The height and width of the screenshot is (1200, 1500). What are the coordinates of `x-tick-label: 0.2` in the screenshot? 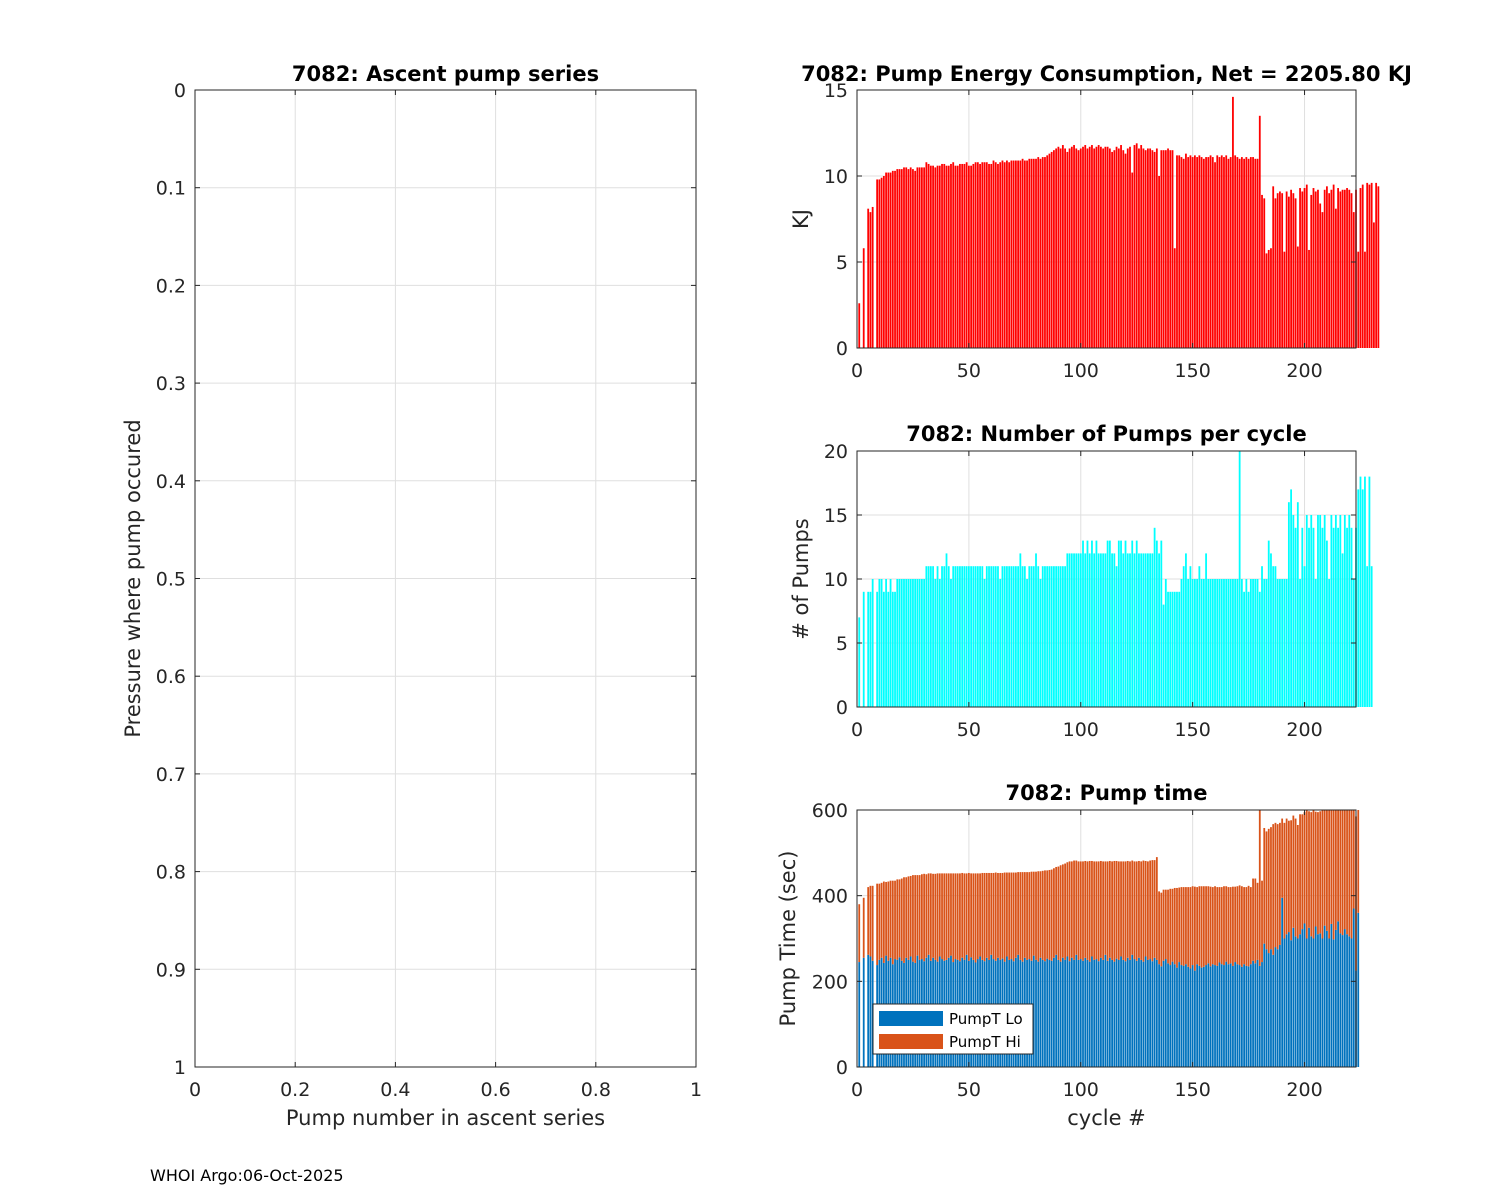 It's located at (295, 1090).